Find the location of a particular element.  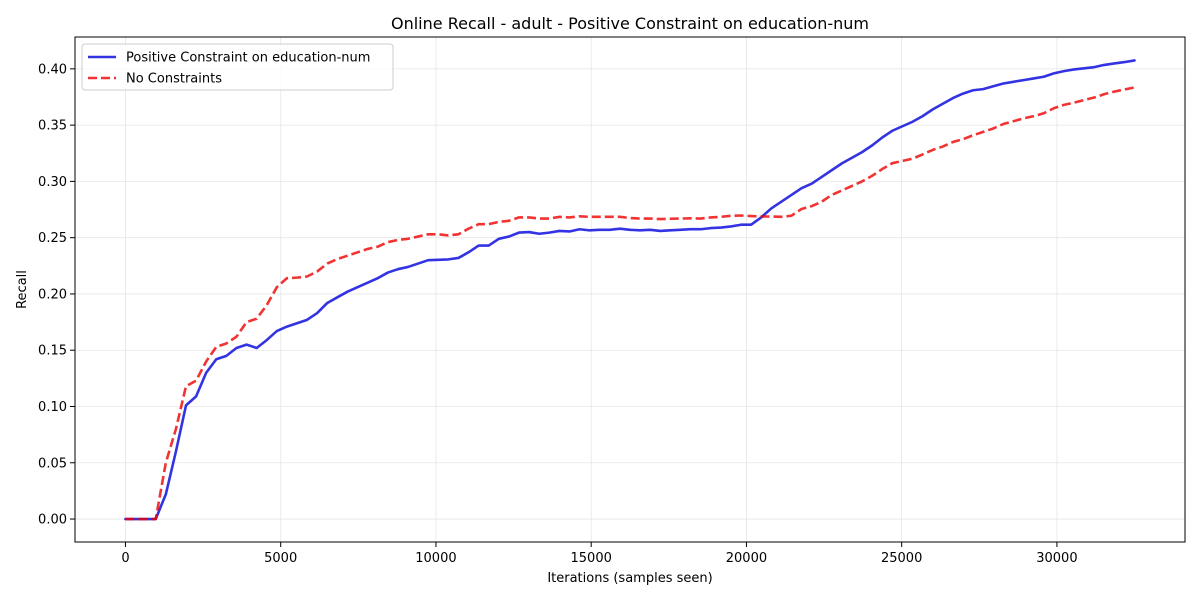

x-axis-title: Iterations (samples seen) is located at coordinates (629, 578).